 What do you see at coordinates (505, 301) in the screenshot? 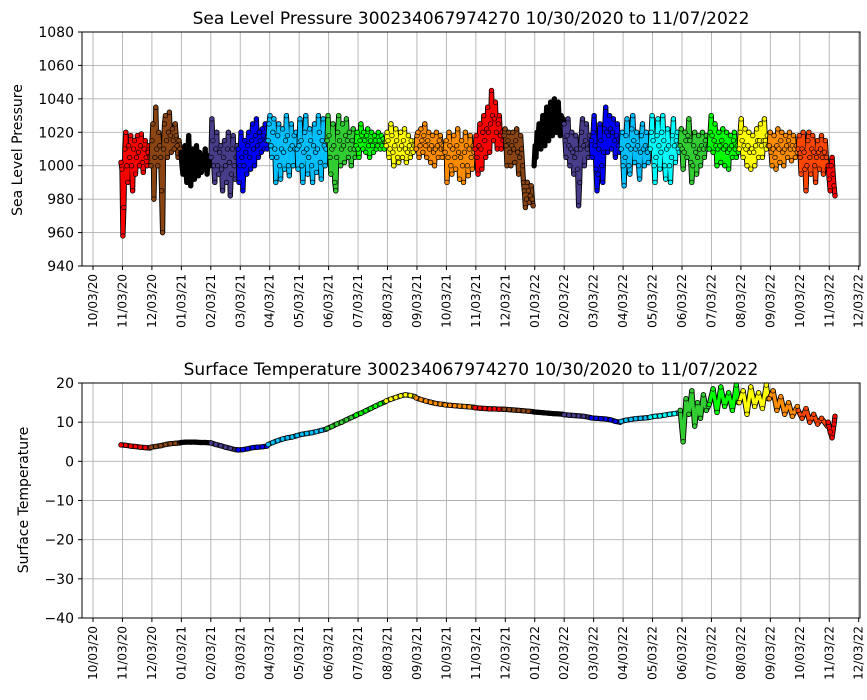
I see `x-tick-label: 12/03/21` at bounding box center [505, 301].